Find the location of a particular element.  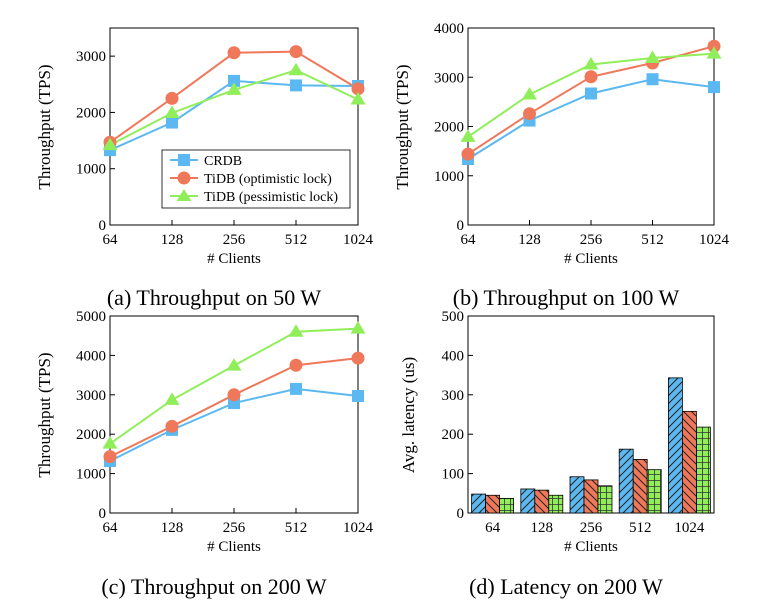

axes-frame is located at coordinates (234, 414).